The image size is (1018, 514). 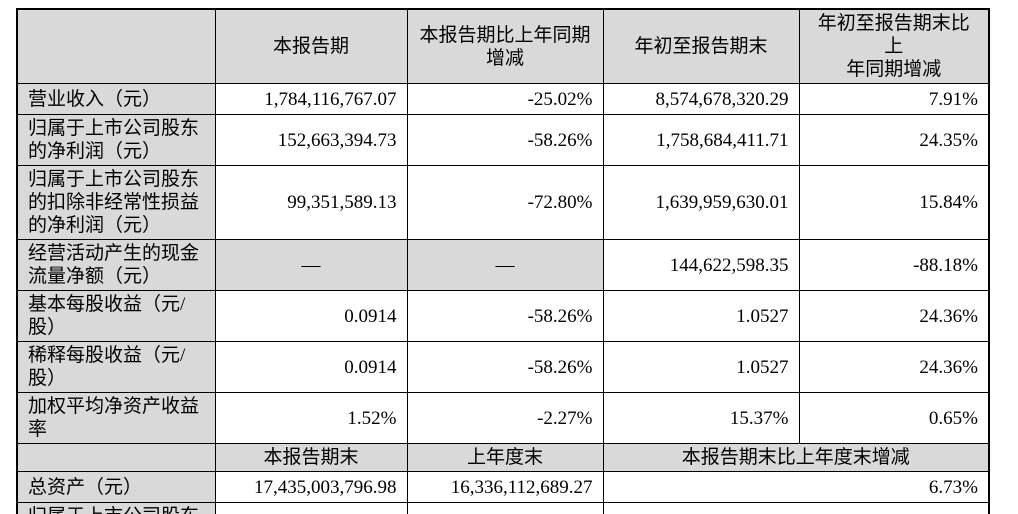 I want to click on value-cell: 7.91%, so click(x=894, y=99).